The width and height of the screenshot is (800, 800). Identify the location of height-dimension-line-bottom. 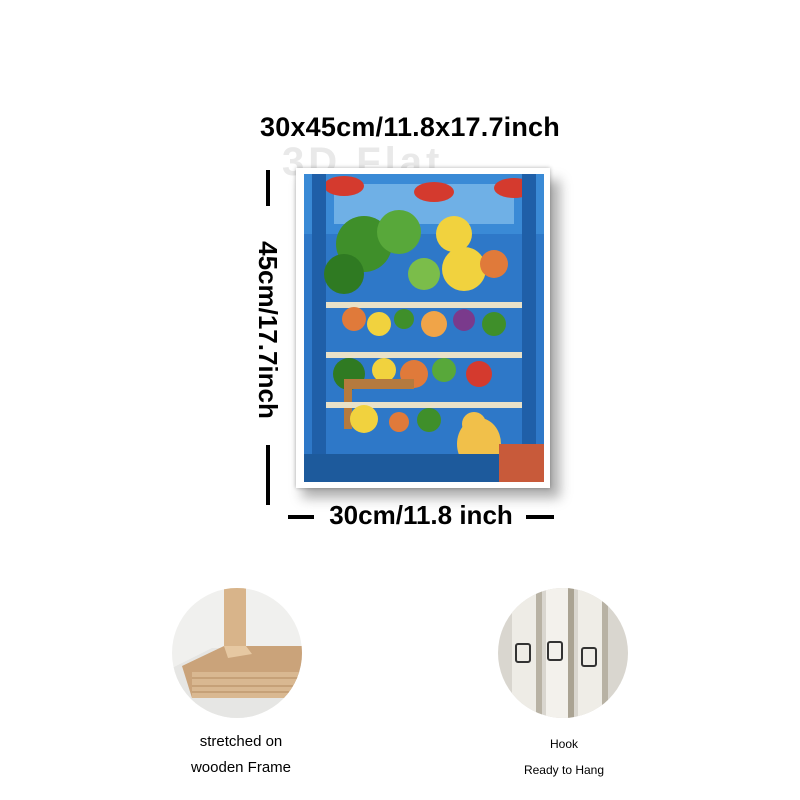
(268, 475).